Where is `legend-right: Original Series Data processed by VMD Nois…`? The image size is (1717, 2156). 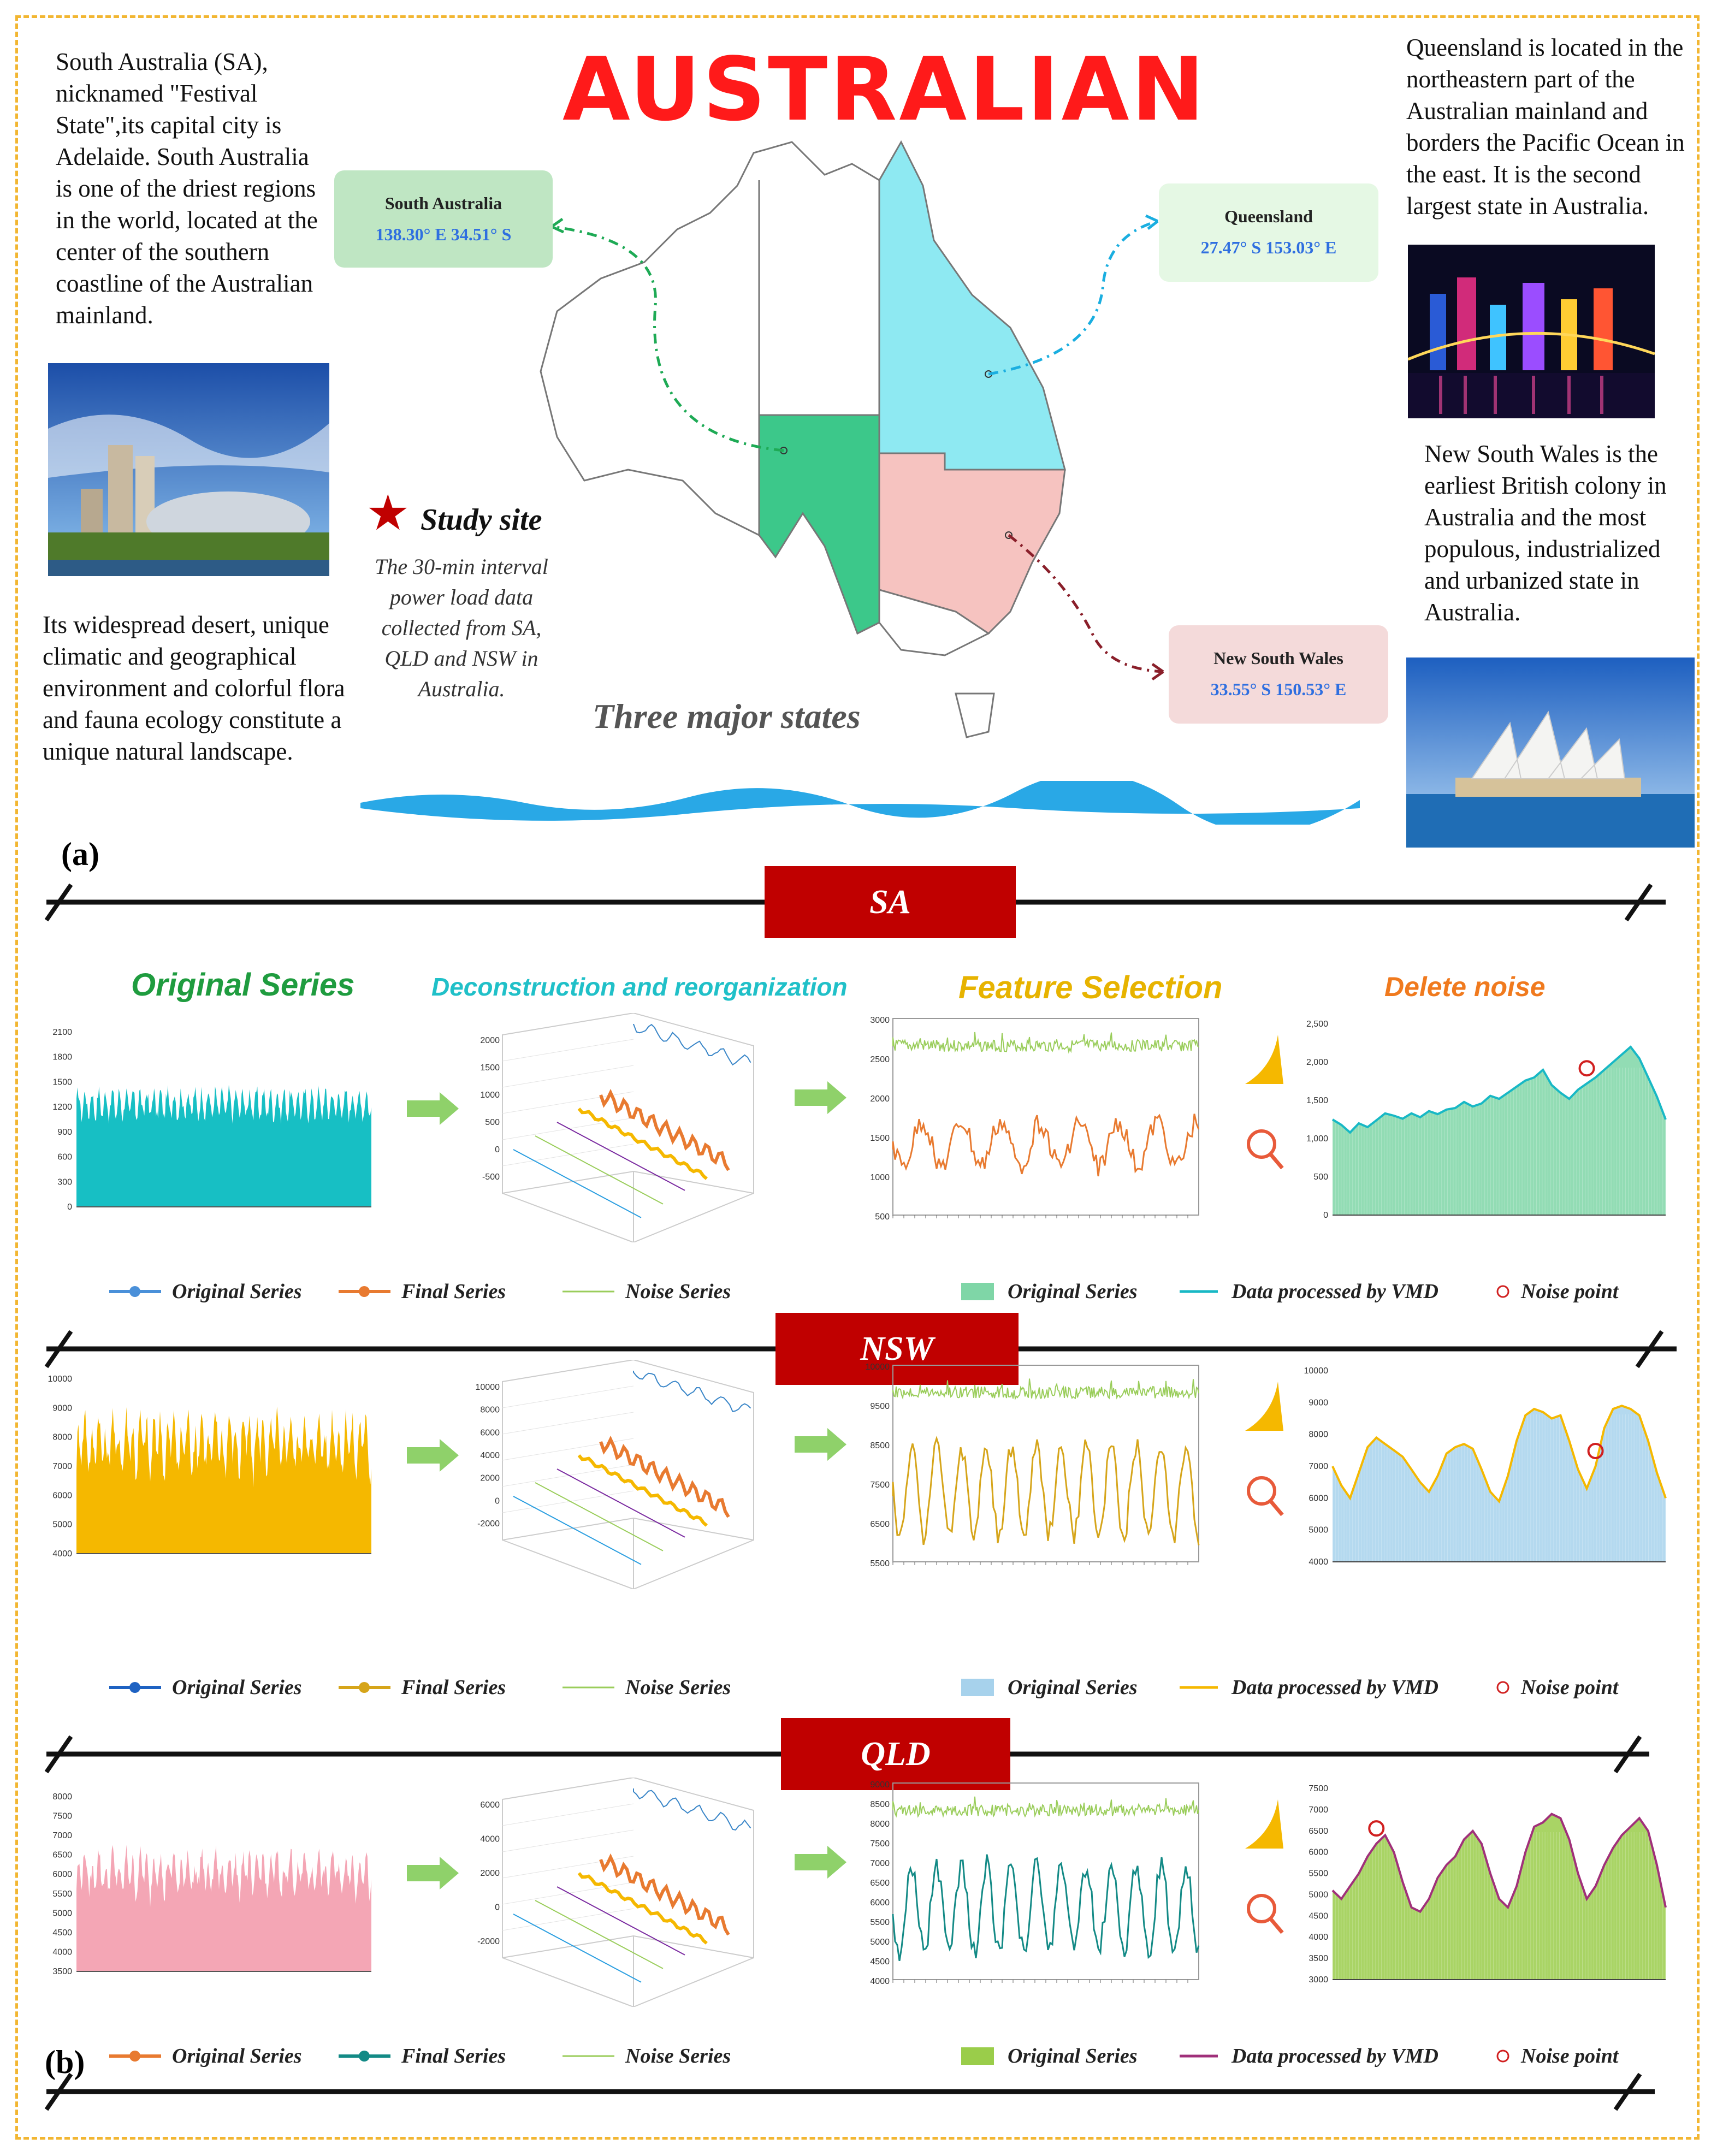 legend-right: Original Series Data processed by VMD Nois… is located at coordinates (1290, 1291).